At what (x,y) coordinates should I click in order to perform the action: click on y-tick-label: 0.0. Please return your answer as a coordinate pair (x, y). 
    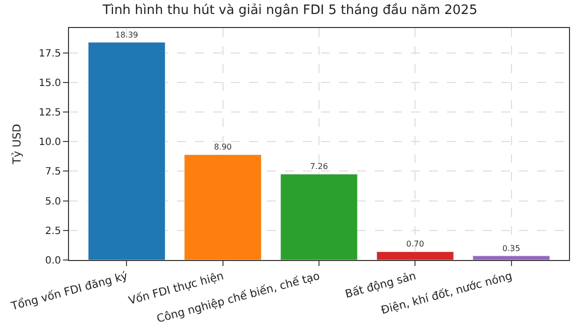
    Looking at the image, I should click on (53, 261).